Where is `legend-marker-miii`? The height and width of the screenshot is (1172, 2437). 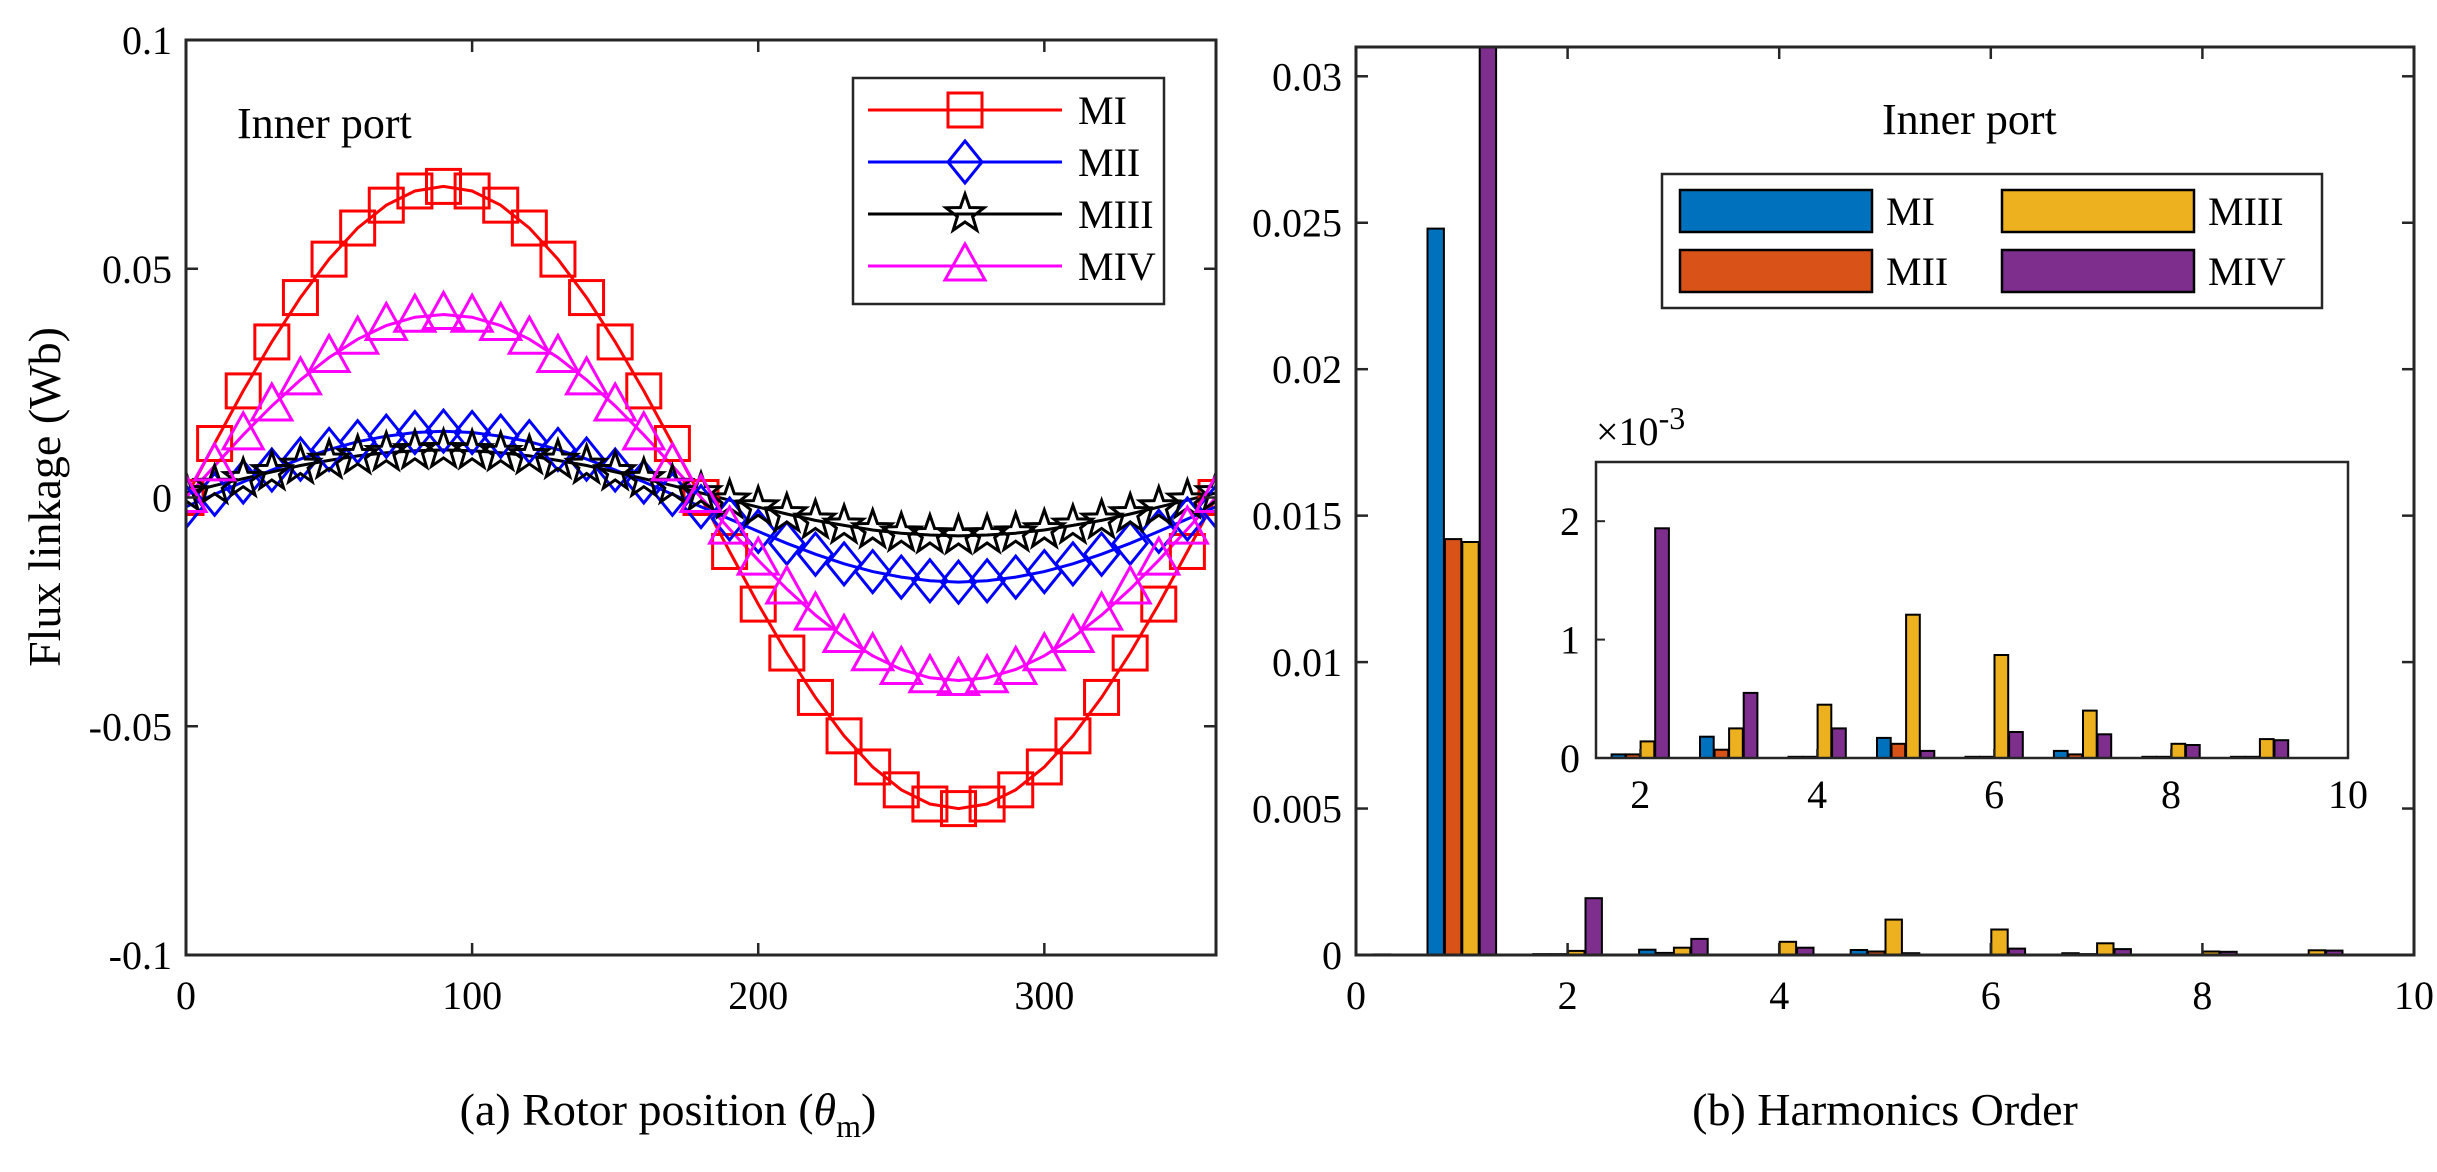 legend-marker-miii is located at coordinates (965, 211).